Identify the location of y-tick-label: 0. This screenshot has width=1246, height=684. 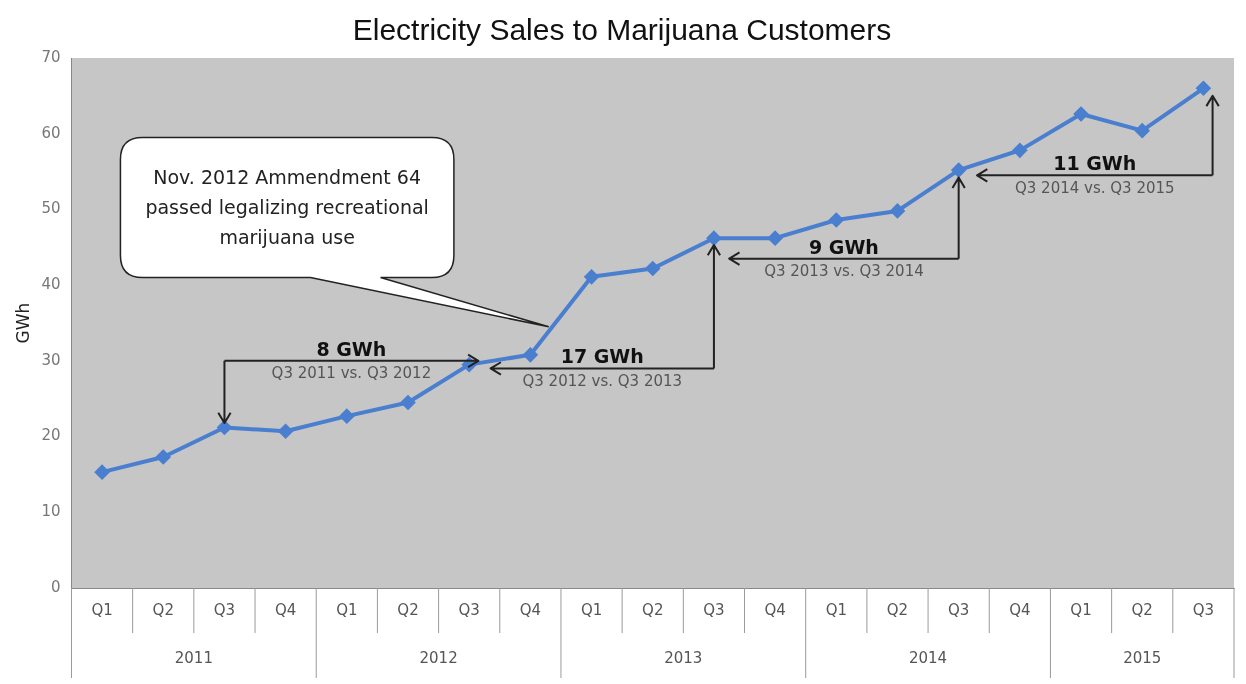
(55, 586).